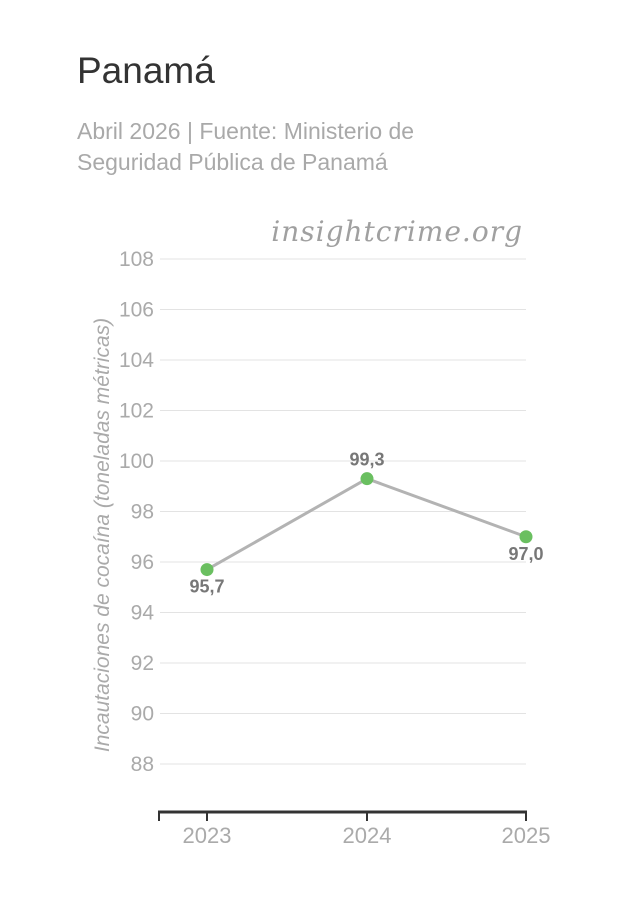 This screenshot has width=620, height=900. What do you see at coordinates (142, 714) in the screenshot?
I see `y-tick-label-90: 90` at bounding box center [142, 714].